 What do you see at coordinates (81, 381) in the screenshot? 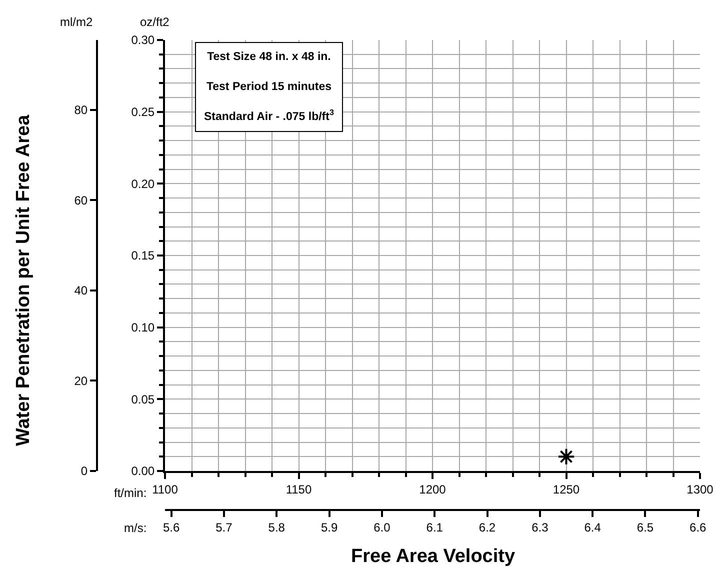
I see `y2-tick-label: 20` at bounding box center [81, 381].